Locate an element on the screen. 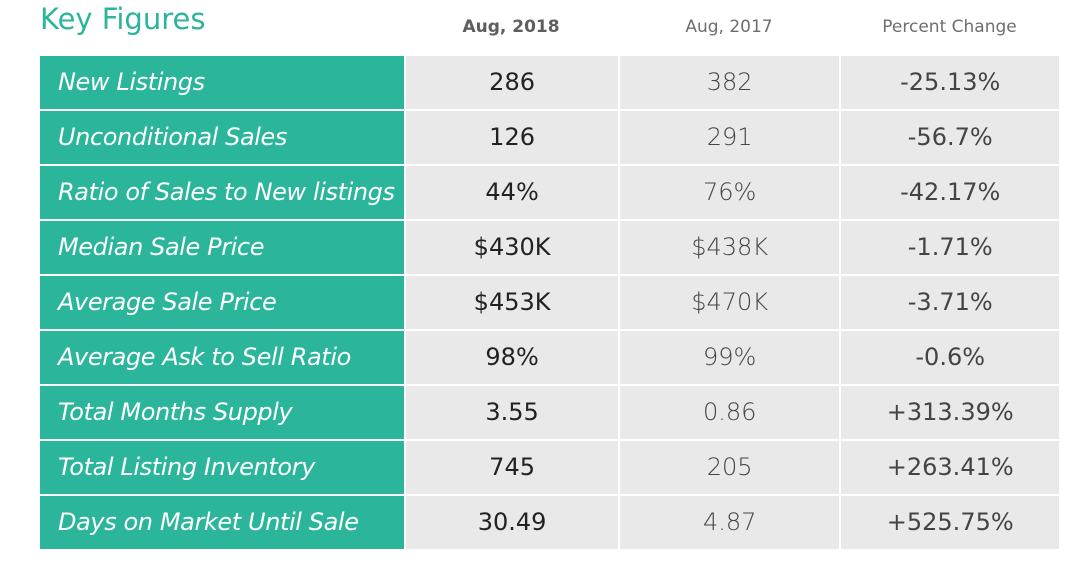 This screenshot has height=563, width=1079. current-value: 126 is located at coordinates (512, 137).